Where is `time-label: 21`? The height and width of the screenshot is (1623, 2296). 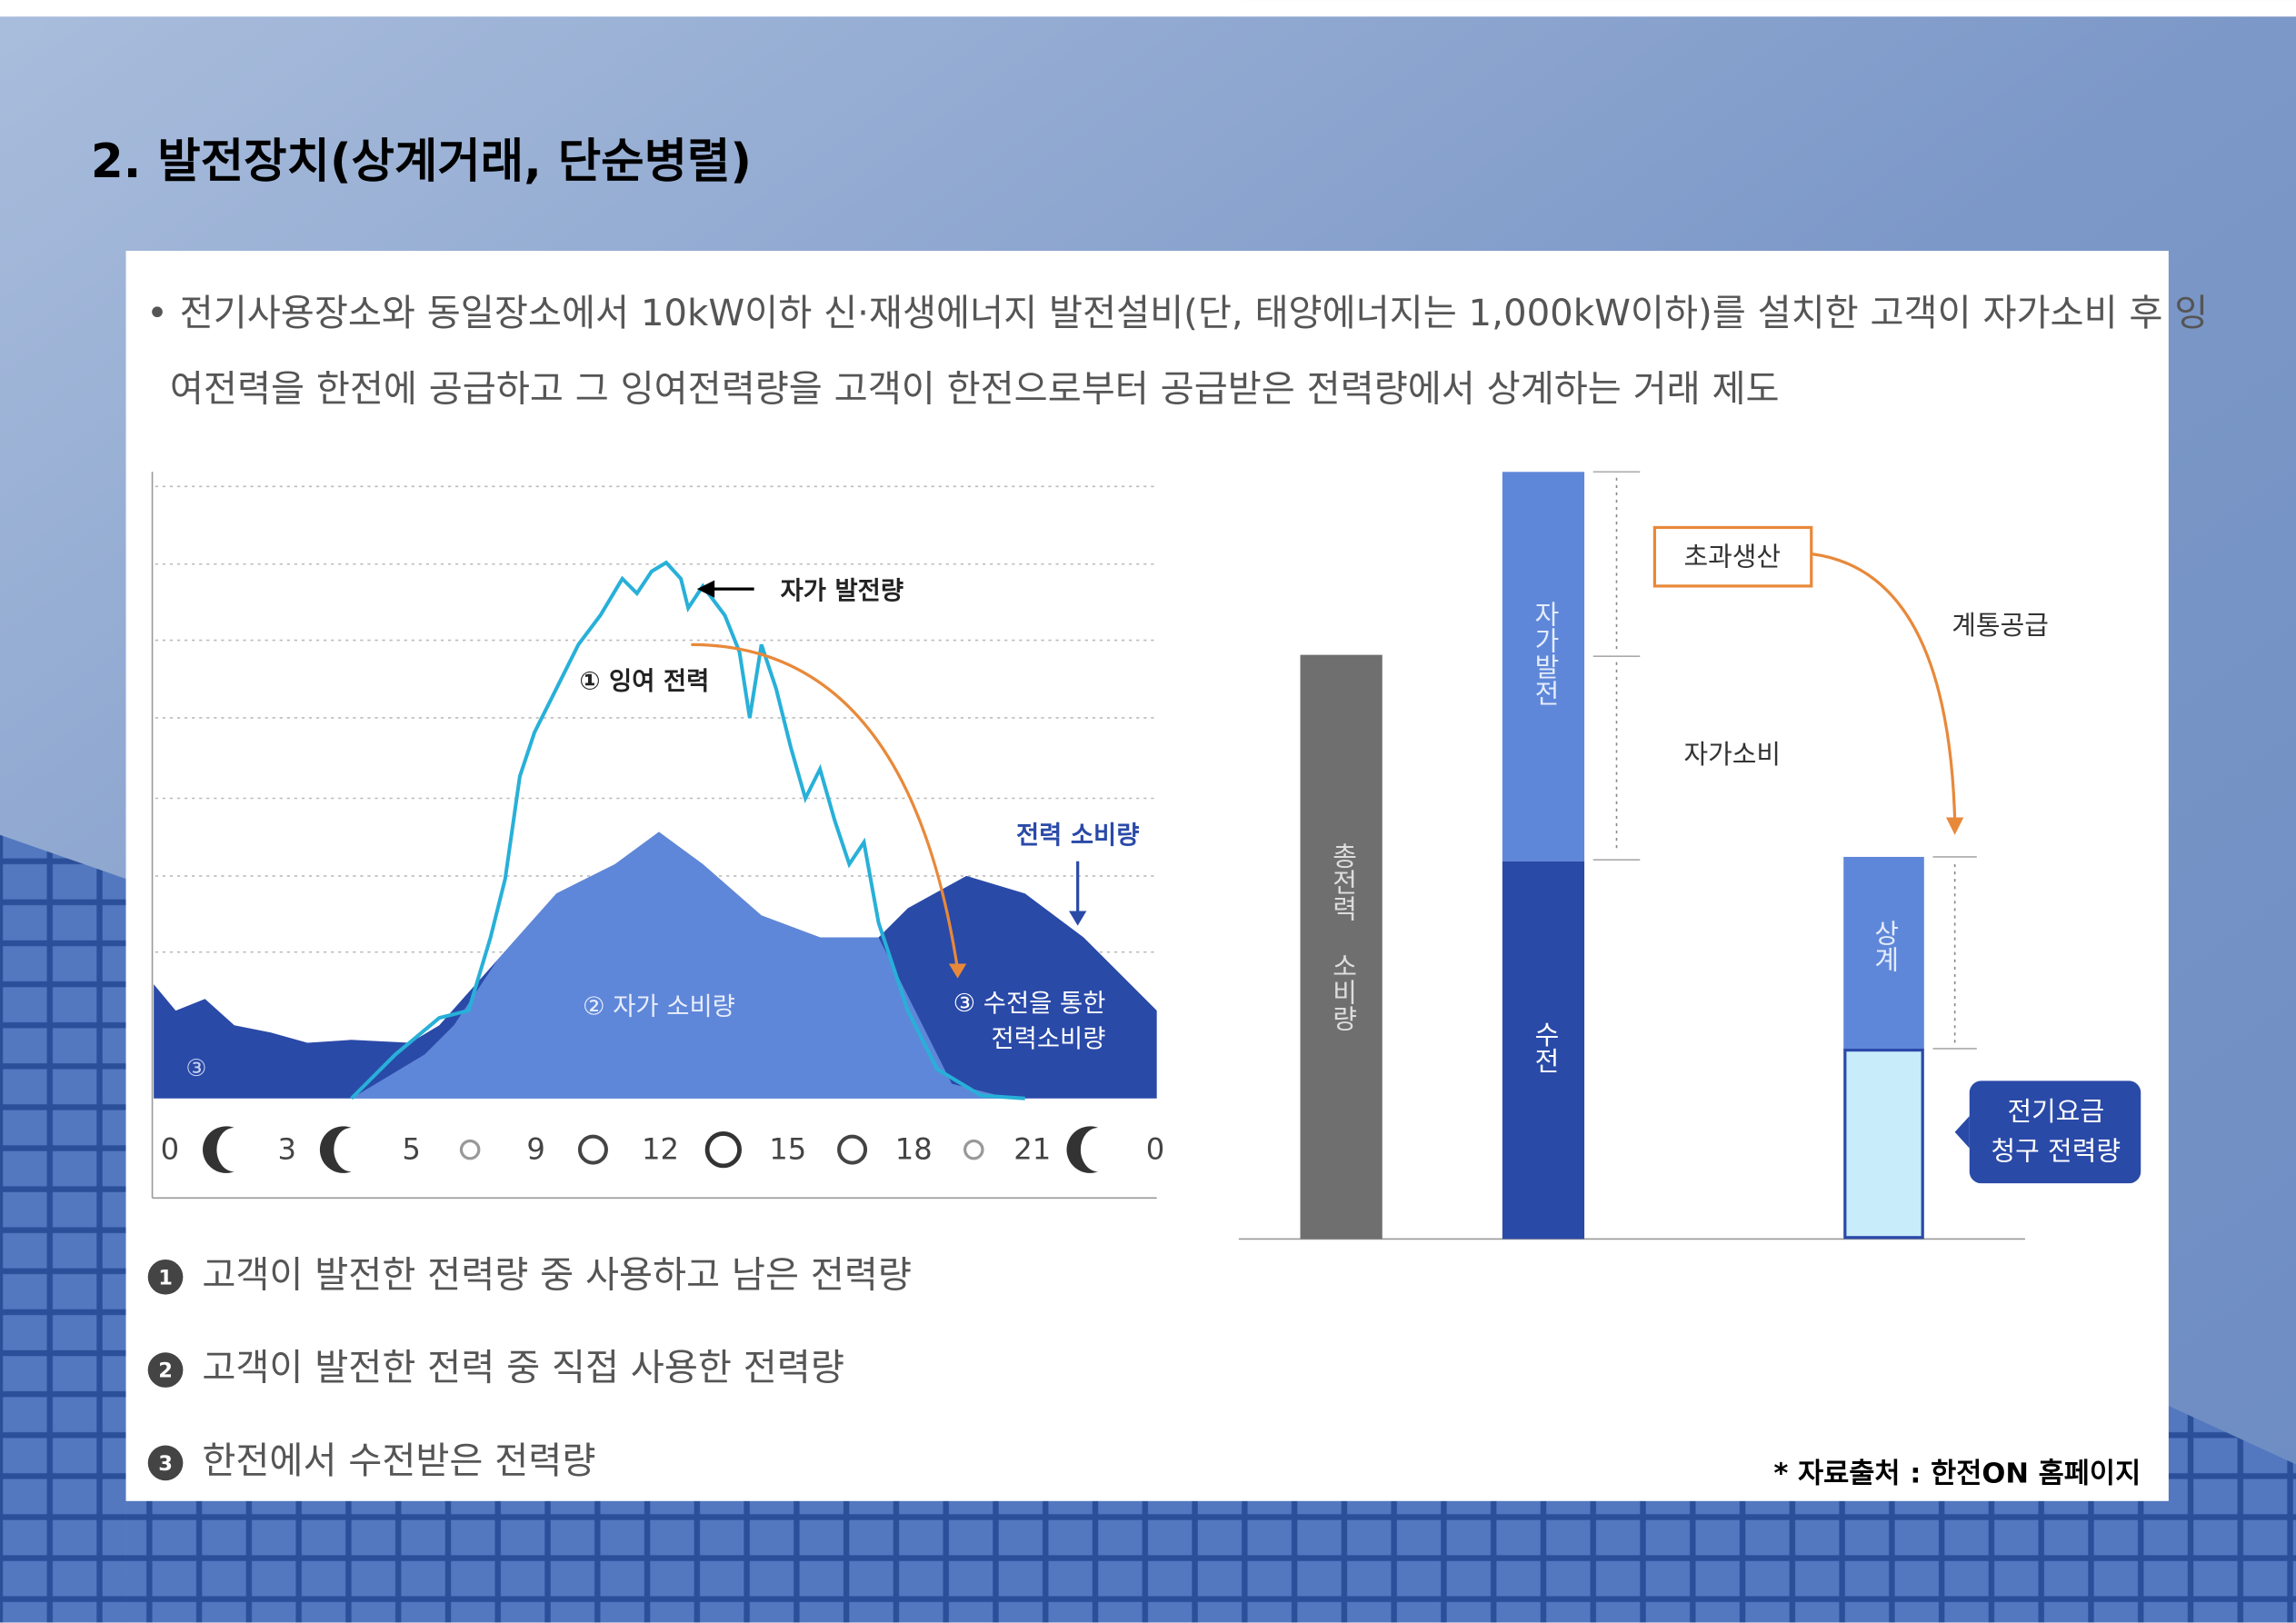 time-label: 21 is located at coordinates (1032, 1150).